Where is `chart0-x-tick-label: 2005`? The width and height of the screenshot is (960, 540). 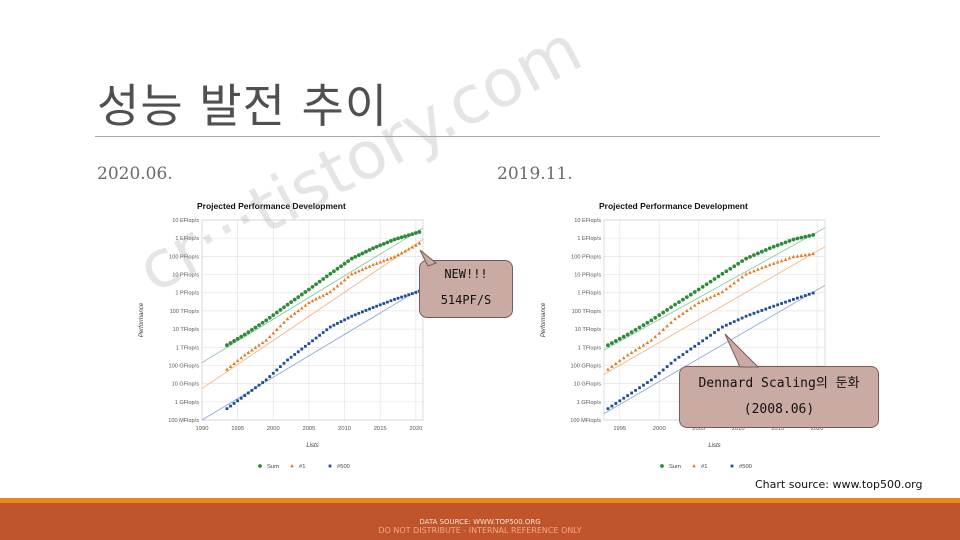 chart0-x-tick-label: 2005 is located at coordinates (308, 429).